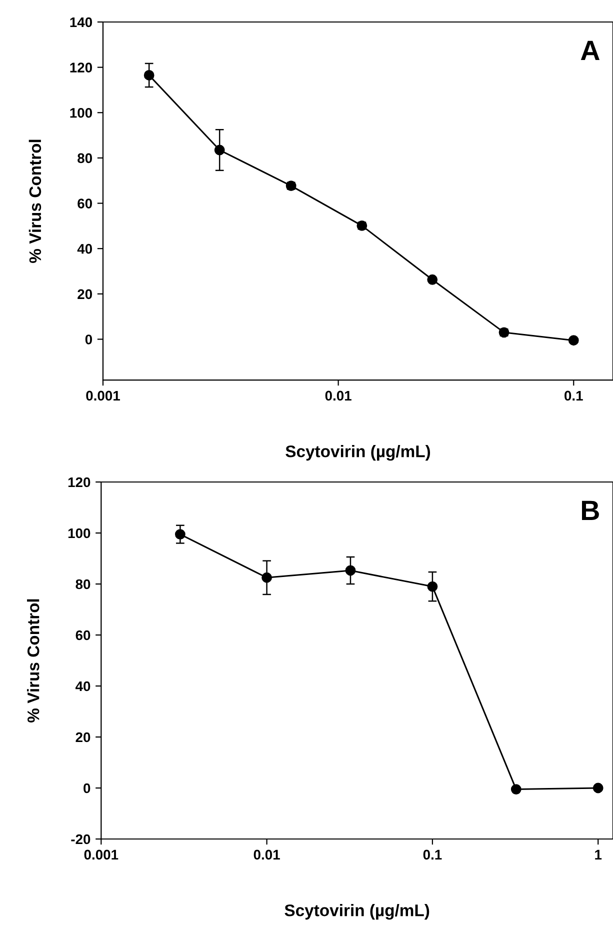 This screenshot has height=928, width=613. What do you see at coordinates (598, 855) in the screenshot?
I see `x-tick-label: 1` at bounding box center [598, 855].